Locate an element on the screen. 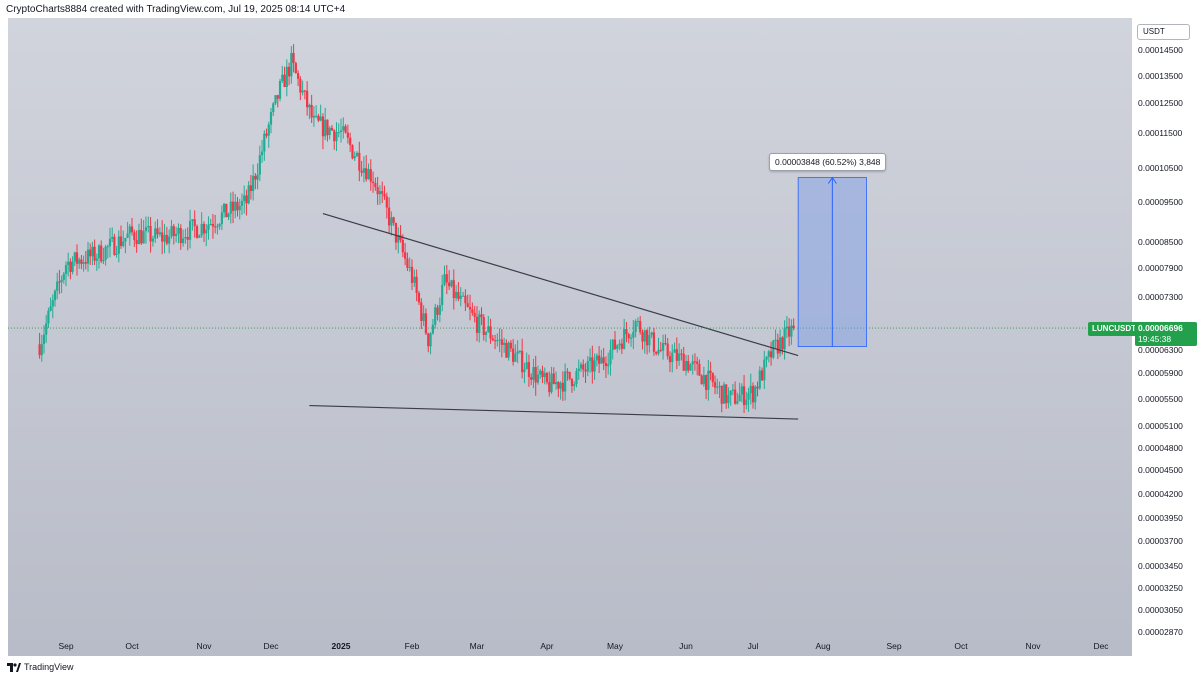  price-tick-label: 0.00003050 is located at coordinates (1160, 610).